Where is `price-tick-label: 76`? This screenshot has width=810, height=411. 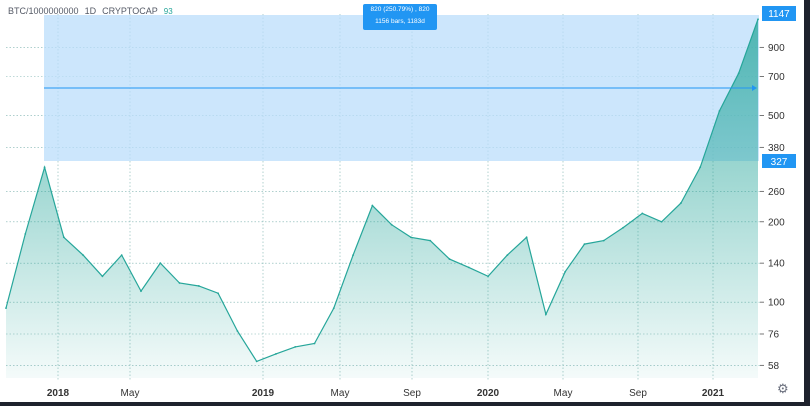 price-tick-label: 76 is located at coordinates (774, 334).